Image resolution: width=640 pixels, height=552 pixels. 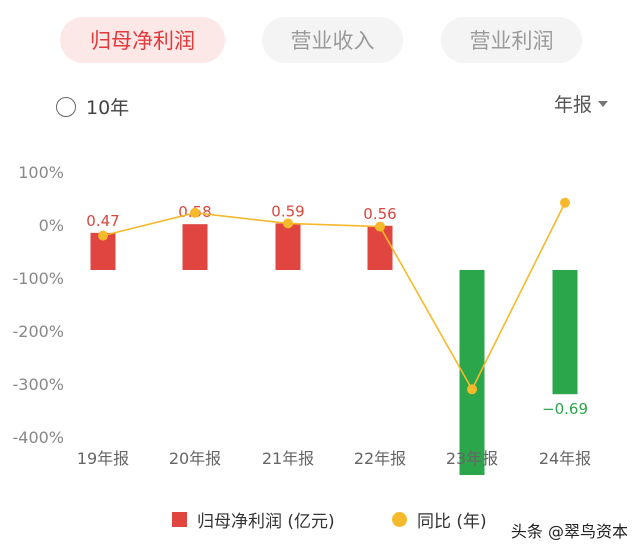 I want to click on radio-circle-icon, so click(x=66, y=106).